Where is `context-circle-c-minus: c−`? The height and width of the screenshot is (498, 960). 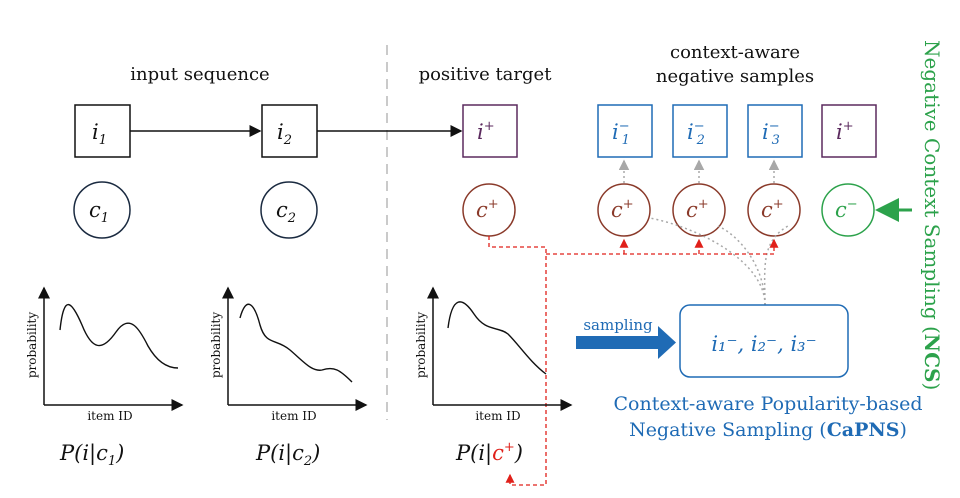 context-circle-c-minus: c− is located at coordinates (848, 210).